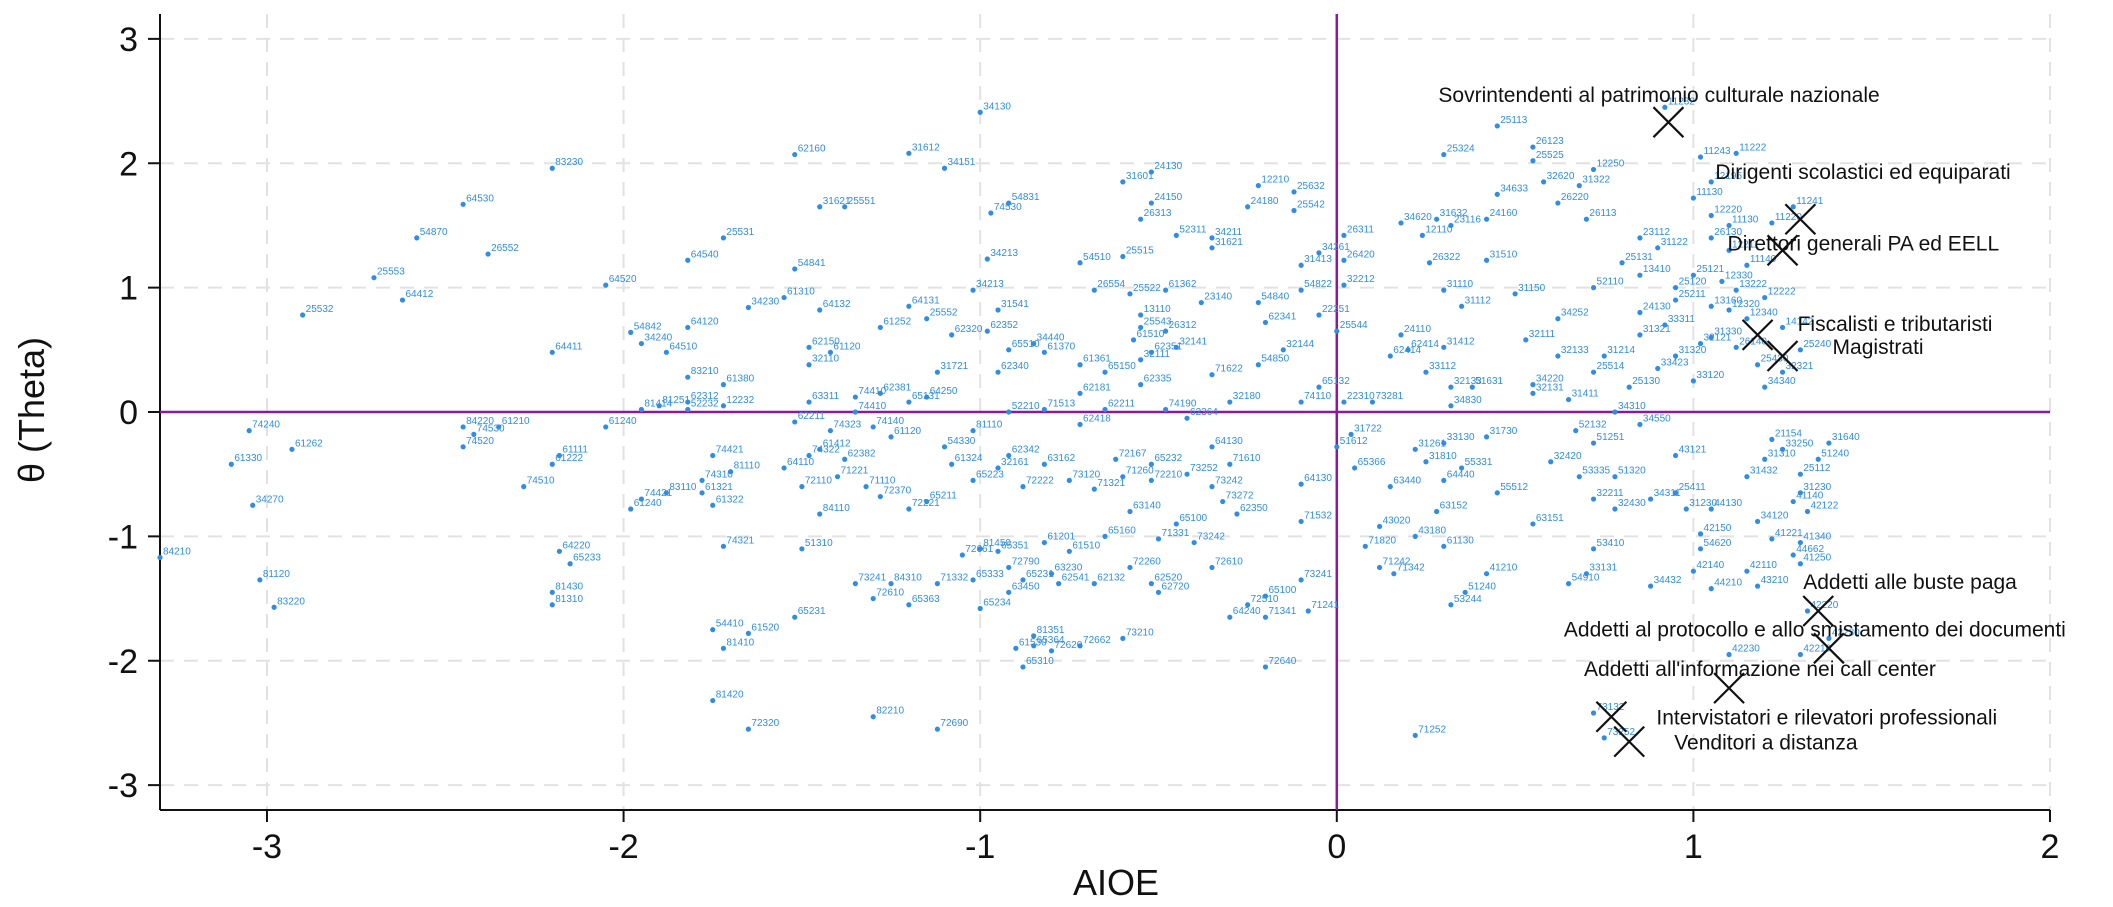 The image size is (2113, 907). I want to click on data-point-label: 83230, so click(569, 162).